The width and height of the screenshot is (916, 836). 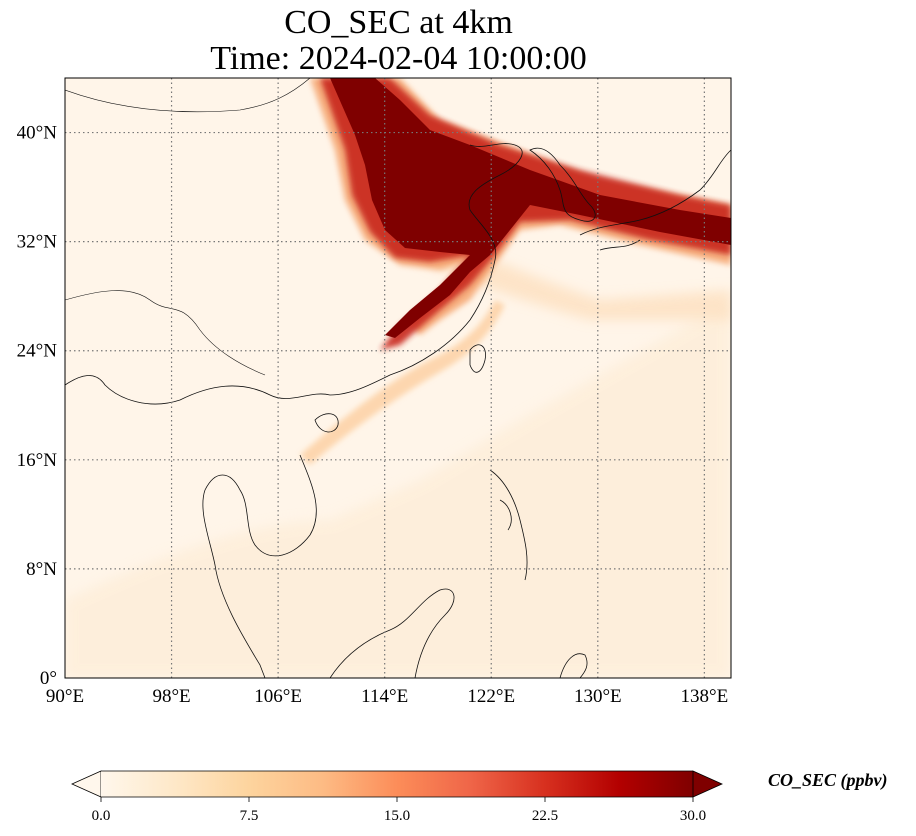 I want to click on coast-indochina, so click(x=259, y=566).